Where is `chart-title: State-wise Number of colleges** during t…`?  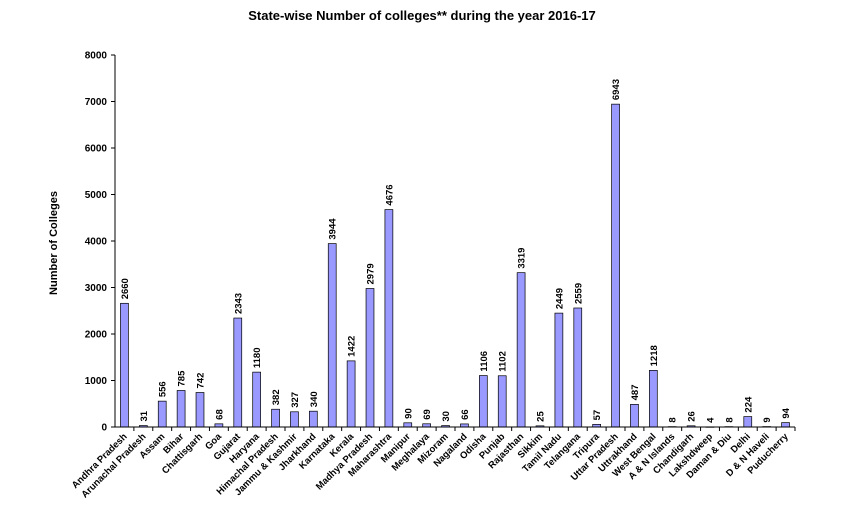
chart-title: State-wise Number of colleges** during t… is located at coordinates (422, 15).